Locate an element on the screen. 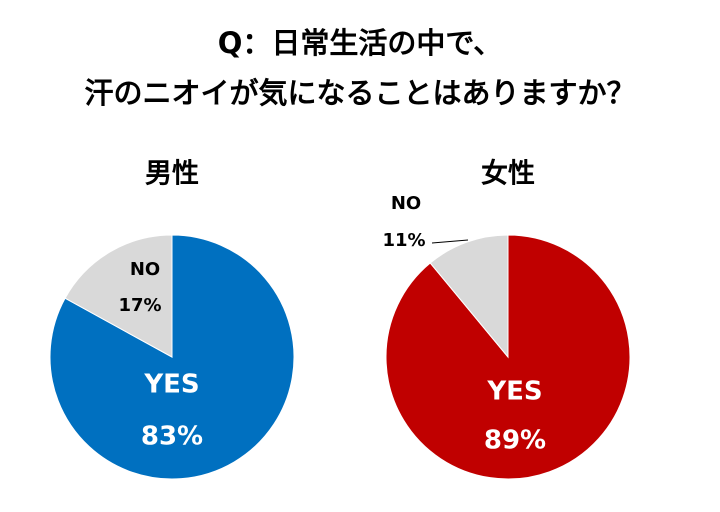 This screenshot has width=720, height=512. value-label: 17% is located at coordinates (139, 305).